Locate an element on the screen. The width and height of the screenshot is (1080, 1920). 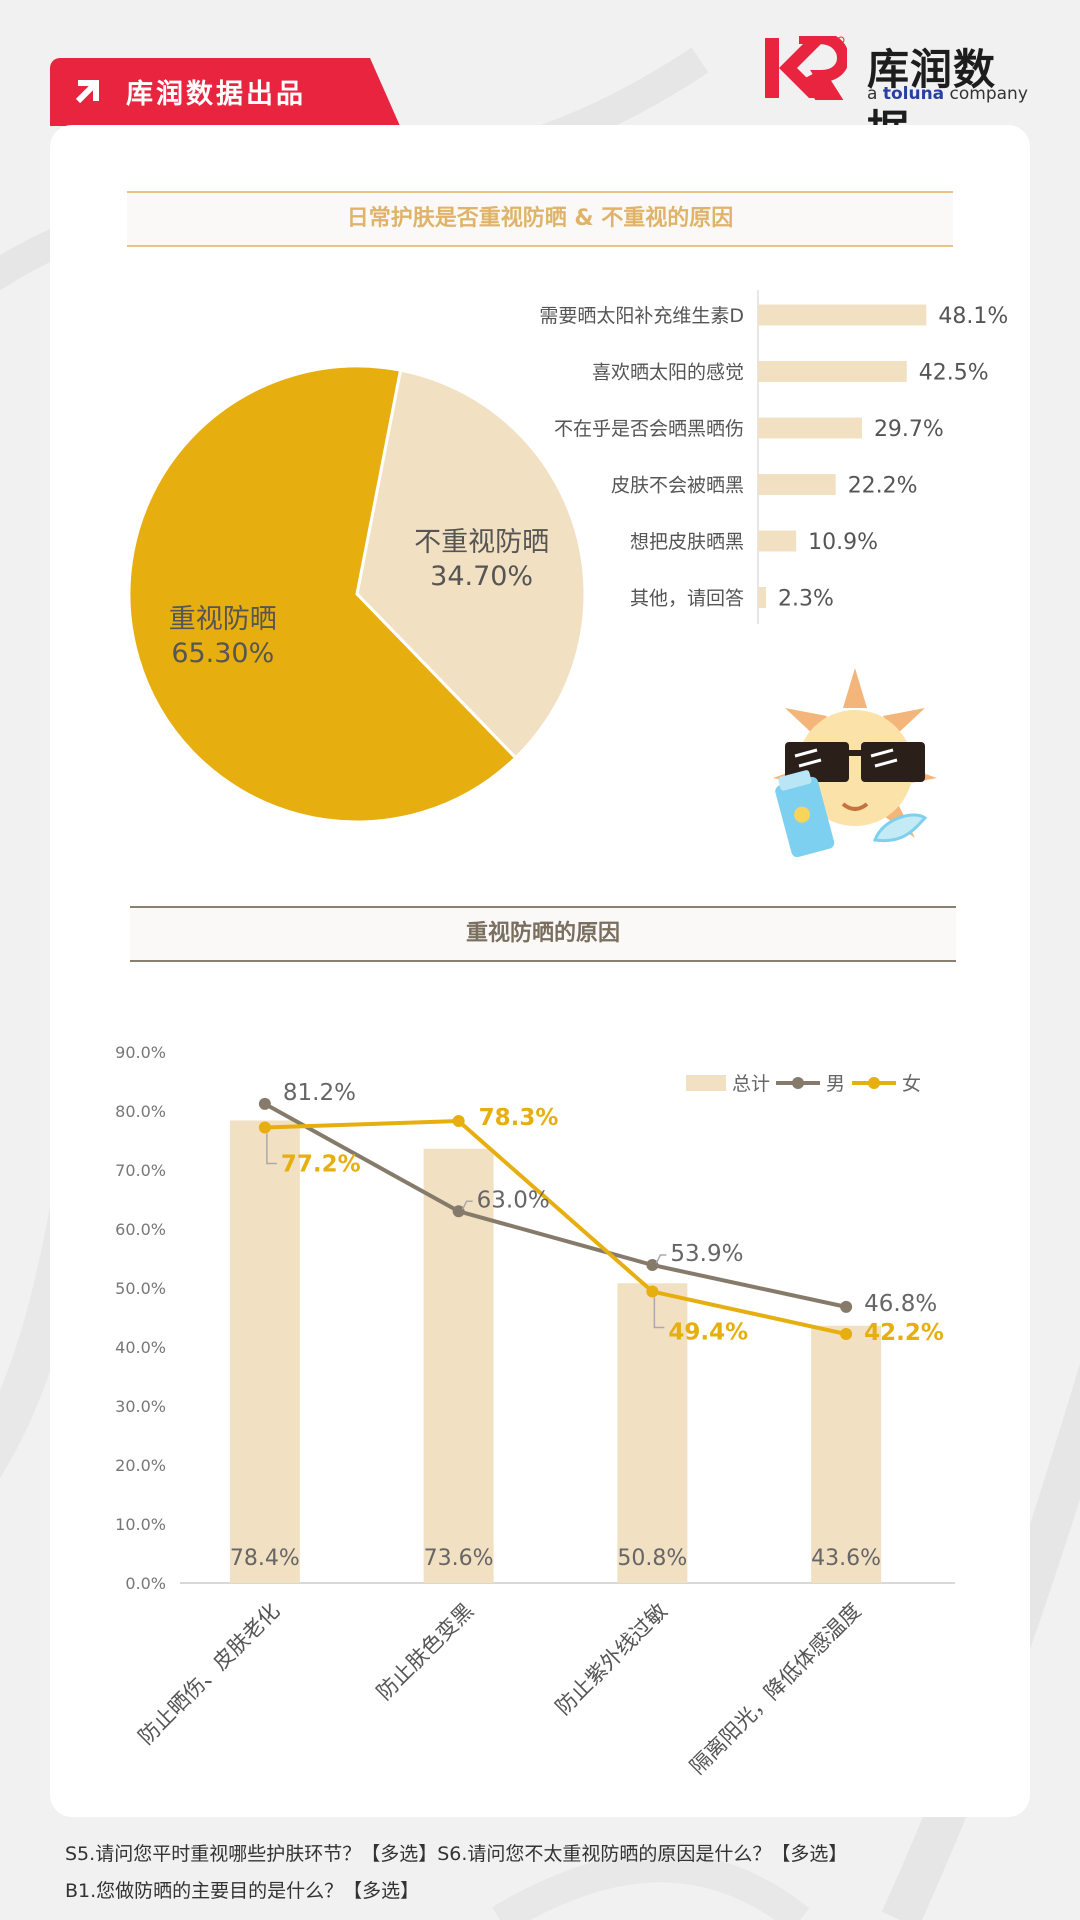
legend-swatch-total is located at coordinates (706, 1083).